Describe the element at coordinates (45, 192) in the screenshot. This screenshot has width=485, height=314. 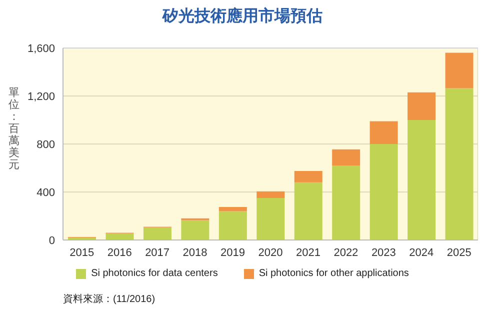
I see `y-tick-label: 400` at that location.